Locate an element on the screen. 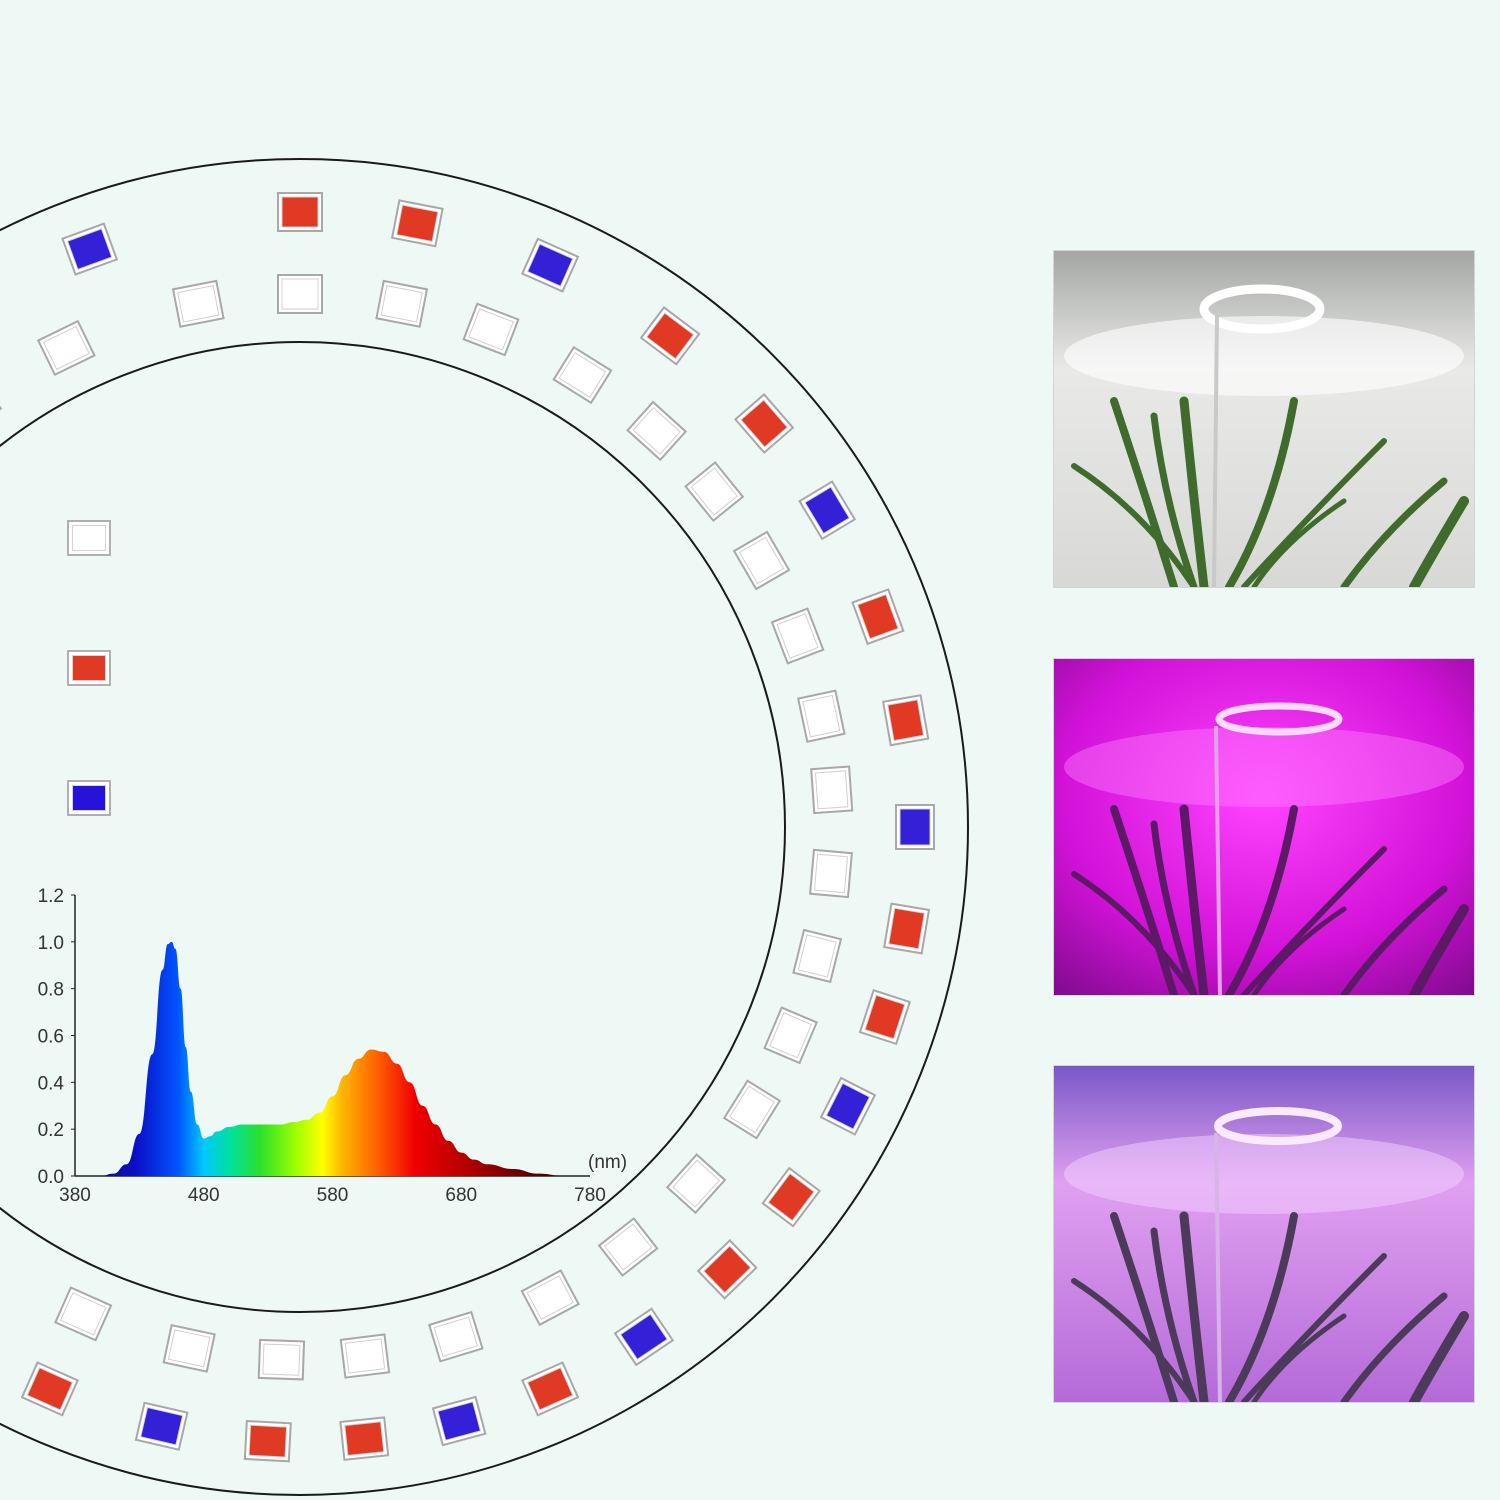  y-tick-label: 0.4 is located at coordinates (51, 1083).